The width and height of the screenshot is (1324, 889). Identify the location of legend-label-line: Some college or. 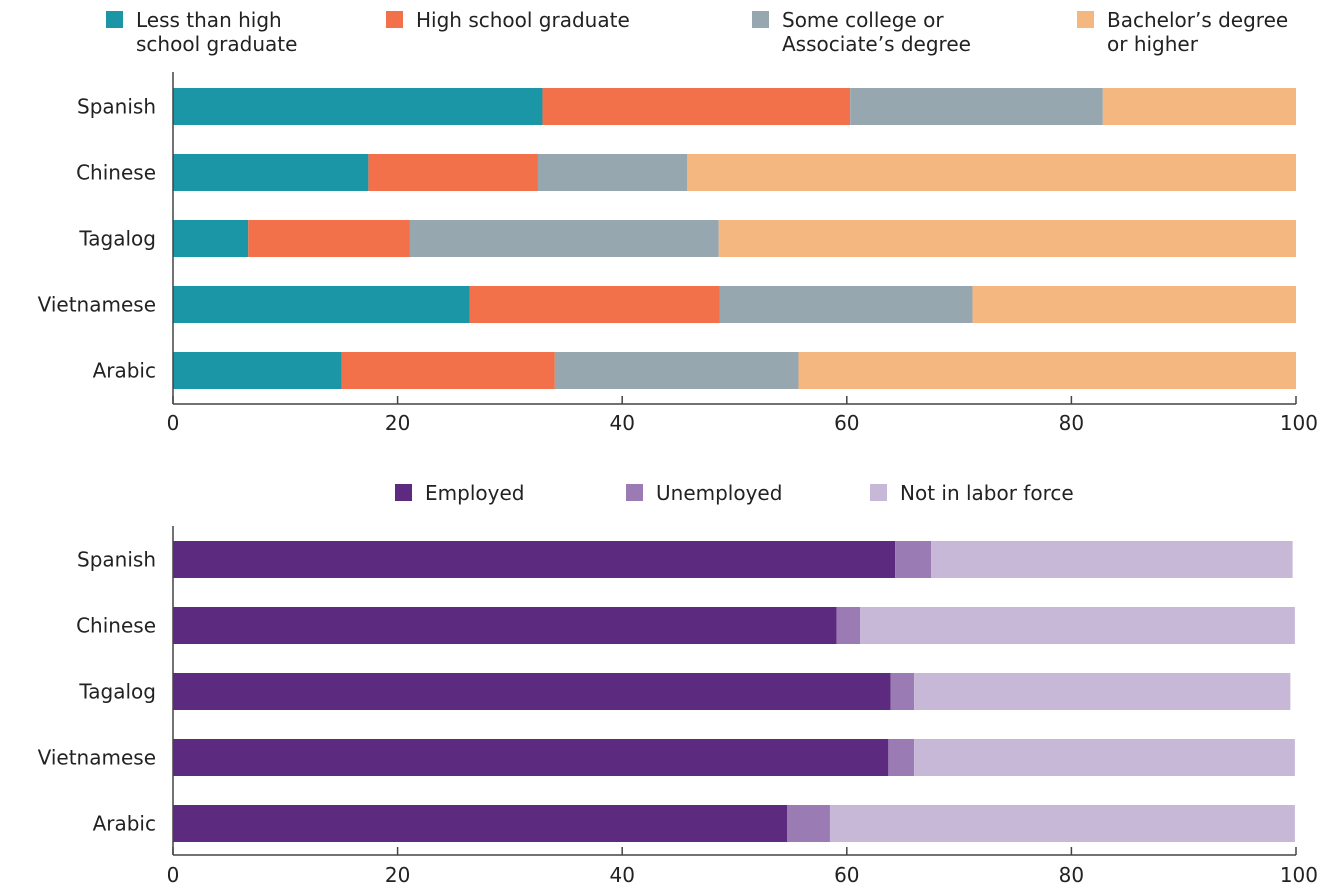
(863, 20).